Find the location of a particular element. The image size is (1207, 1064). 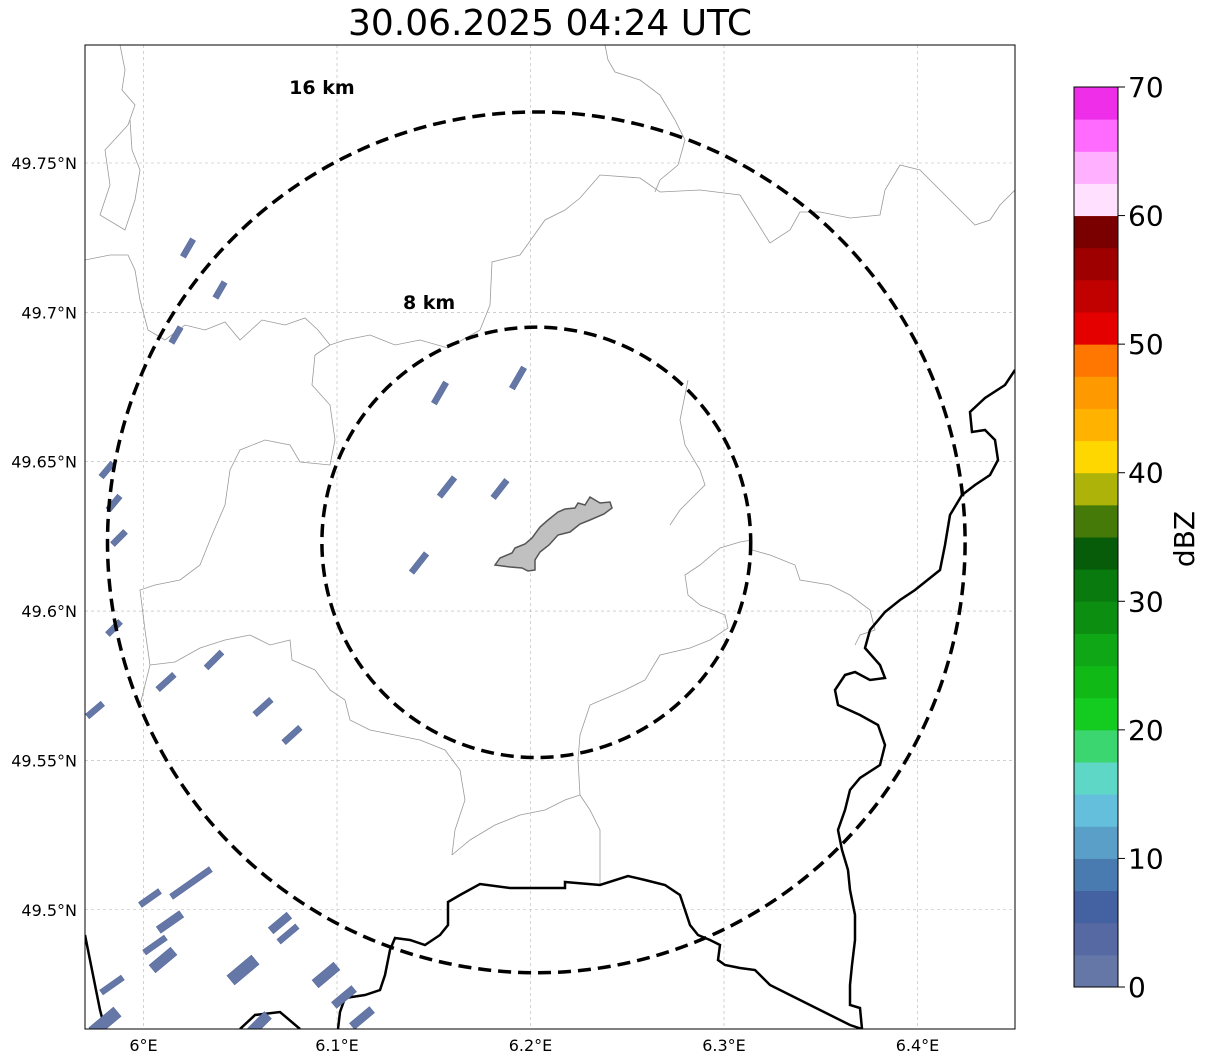

lat-tick-label: 49.6°N is located at coordinates (49, 611).